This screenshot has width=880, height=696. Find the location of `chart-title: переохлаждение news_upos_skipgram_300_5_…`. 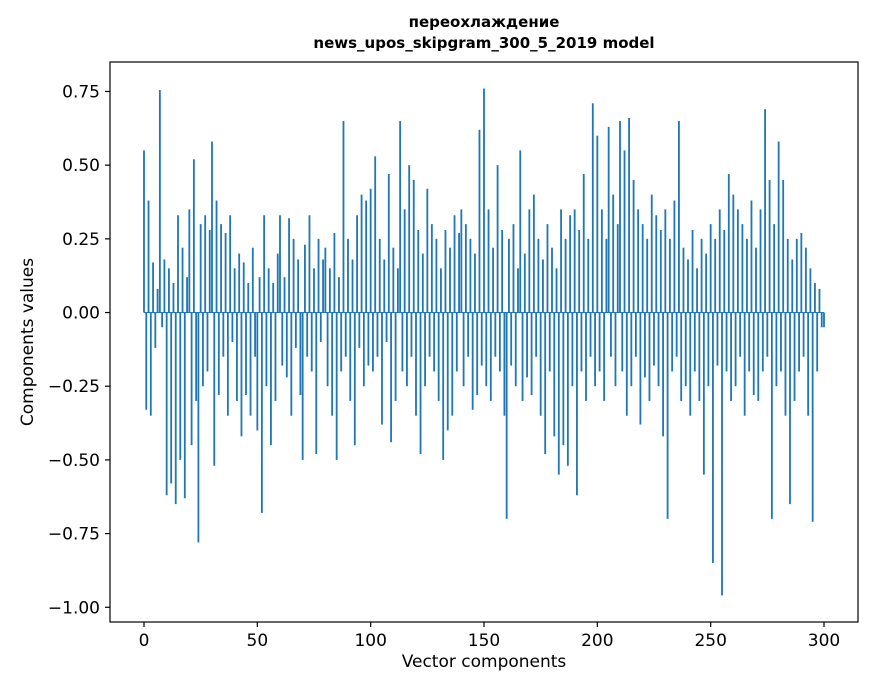

chart-title: переохлаждение news_upos_skipgram_300_5_… is located at coordinates (484, 33).